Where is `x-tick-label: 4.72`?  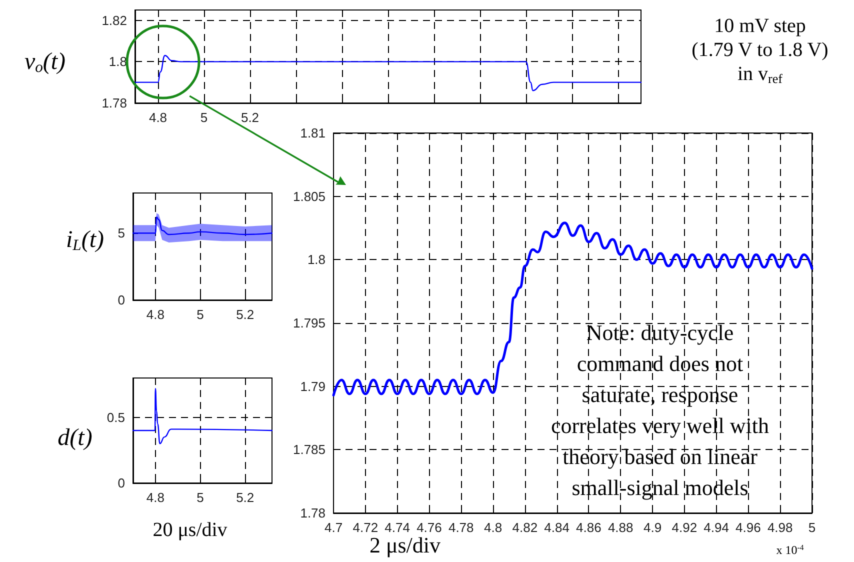
x-tick-label: 4.72 is located at coordinates (365, 527).